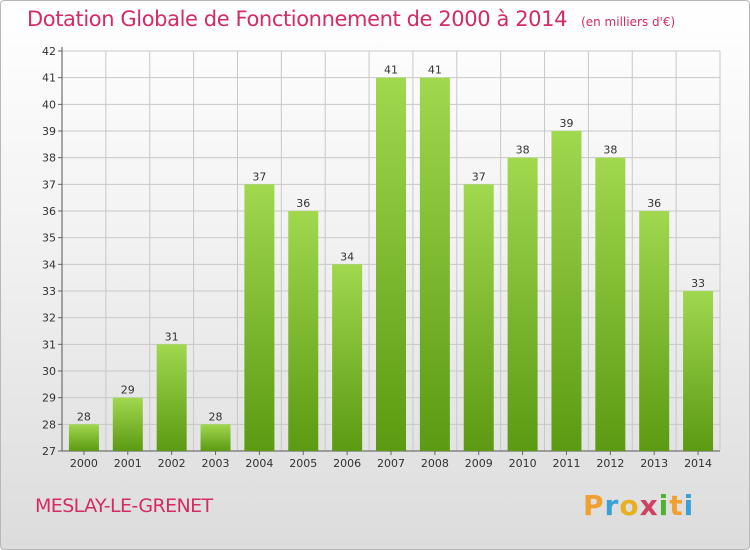 This screenshot has height=550, width=750. I want to click on bar-2007, so click(391, 264).